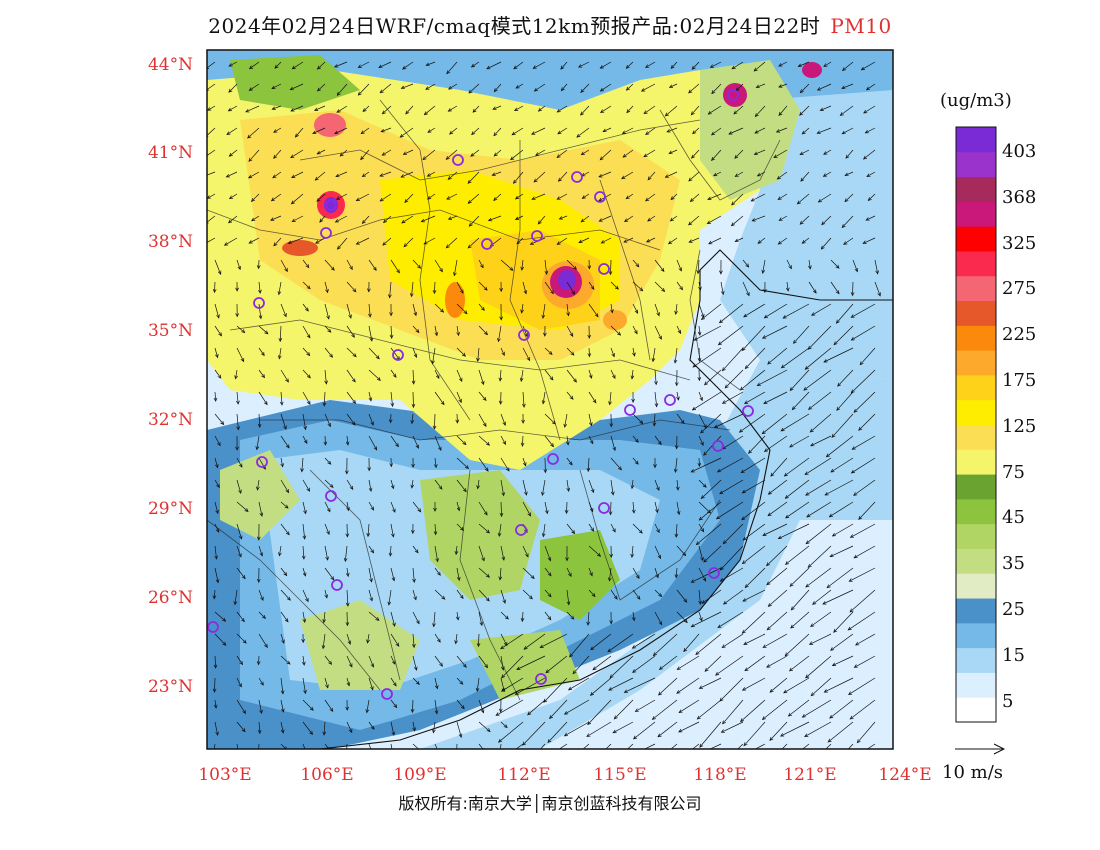 Image resolution: width=1100 pixels, height=850 pixels. I want to click on colorbar-label-125: 125, so click(1019, 426).